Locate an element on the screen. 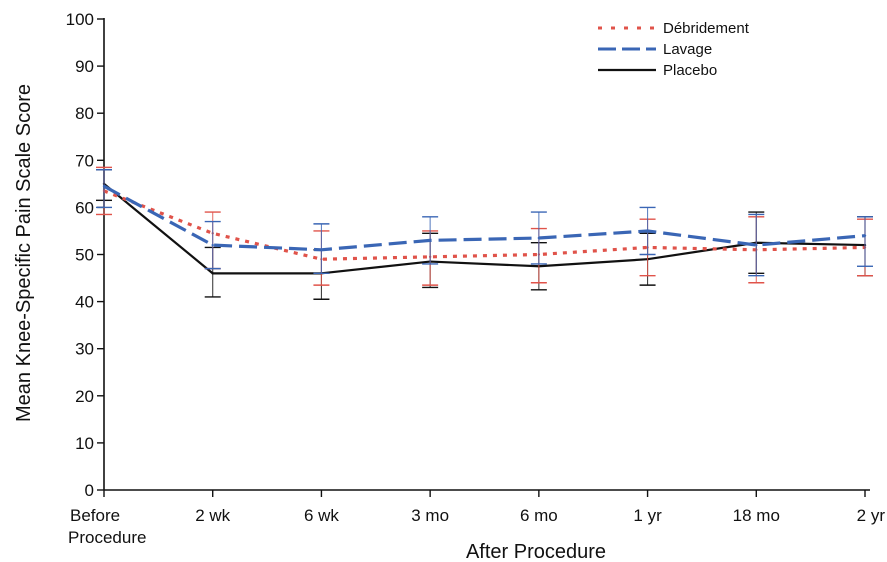  legend-label: Débridement is located at coordinates (706, 28).